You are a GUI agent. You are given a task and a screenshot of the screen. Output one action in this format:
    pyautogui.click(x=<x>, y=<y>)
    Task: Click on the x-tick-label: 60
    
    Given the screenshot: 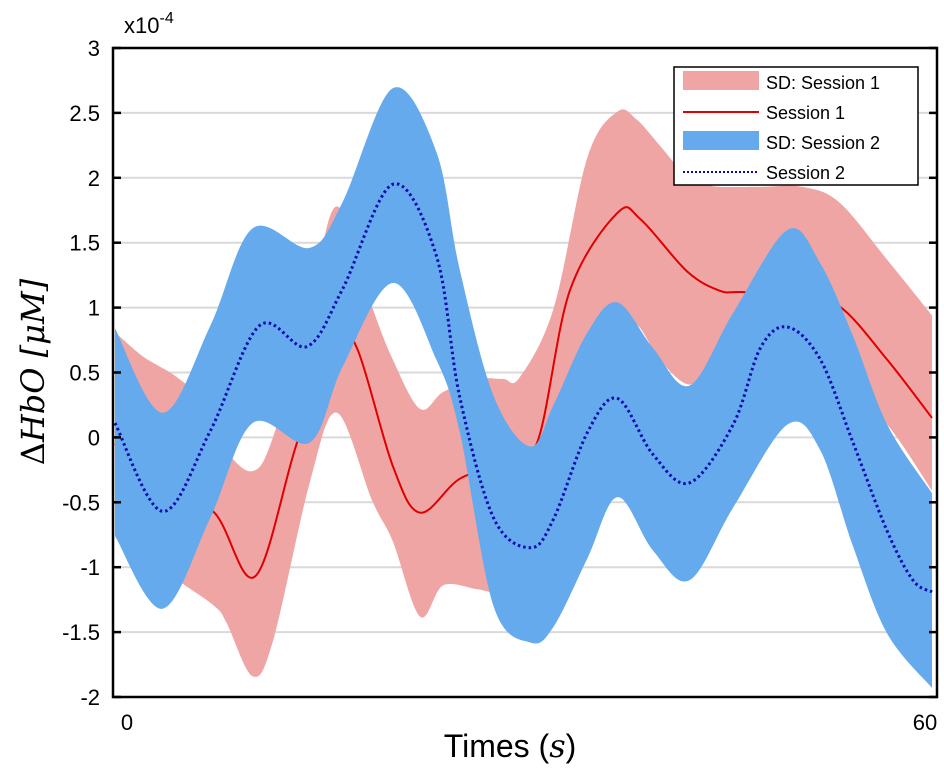 What is the action you would take?
    pyautogui.click(x=925, y=722)
    